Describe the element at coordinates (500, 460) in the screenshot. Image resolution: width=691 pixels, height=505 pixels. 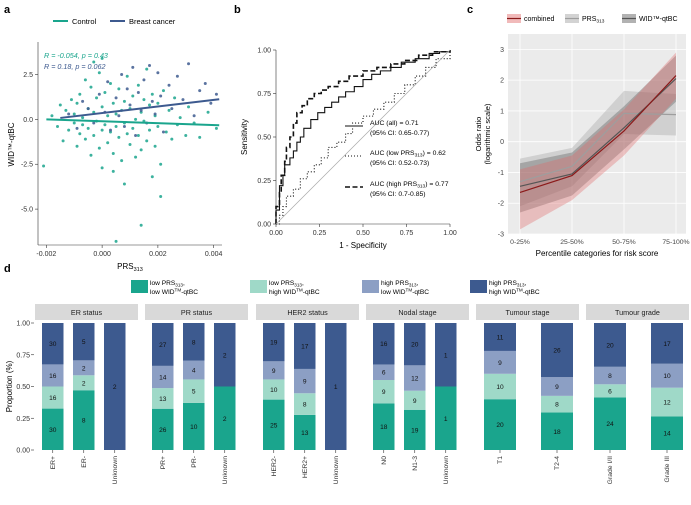
I see `x-tick-label: T1` at that location.